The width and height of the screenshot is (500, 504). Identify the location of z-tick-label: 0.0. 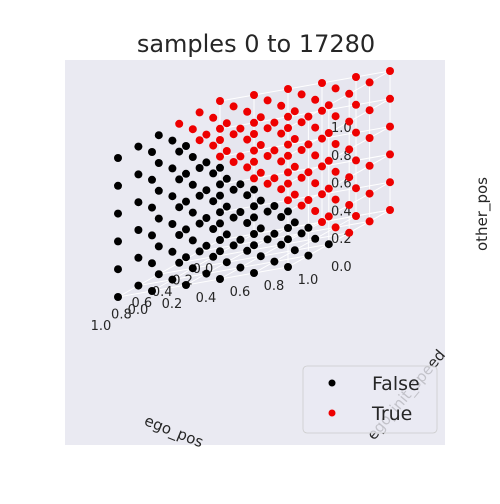
(341, 267).